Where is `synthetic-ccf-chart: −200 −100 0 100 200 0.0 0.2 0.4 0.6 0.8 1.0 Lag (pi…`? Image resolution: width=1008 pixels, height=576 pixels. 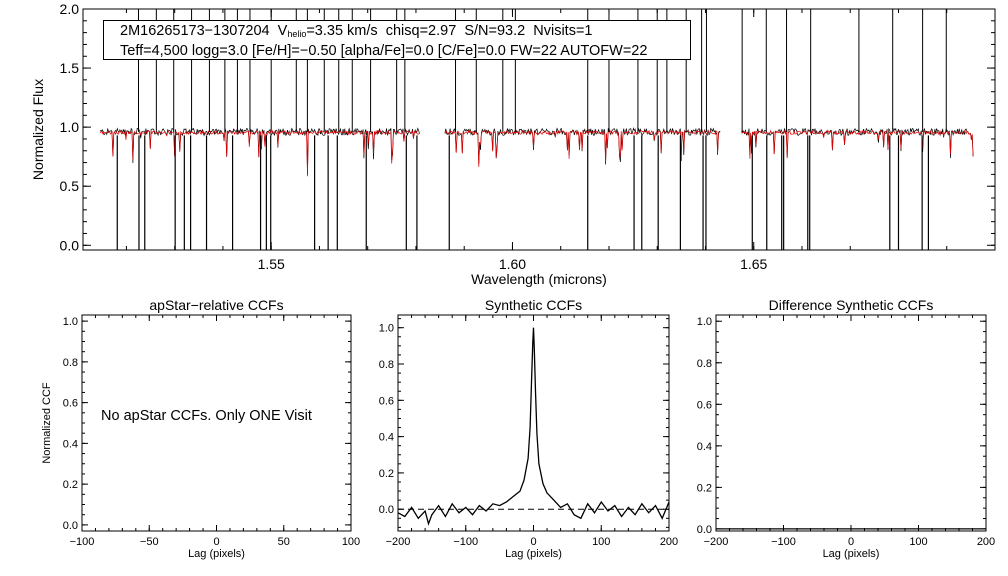
synthetic-ccf-chart: −200 −100 0 100 200 0.0 0.2 0.4 0.6 0.8 1.0 Lag (pi… is located at coordinates (528, 428).